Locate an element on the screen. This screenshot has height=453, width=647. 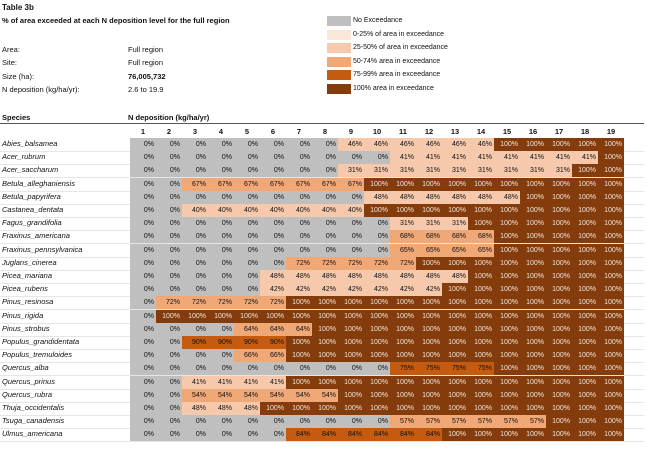
exceedance-cell: 41% is located at coordinates (247, 382).